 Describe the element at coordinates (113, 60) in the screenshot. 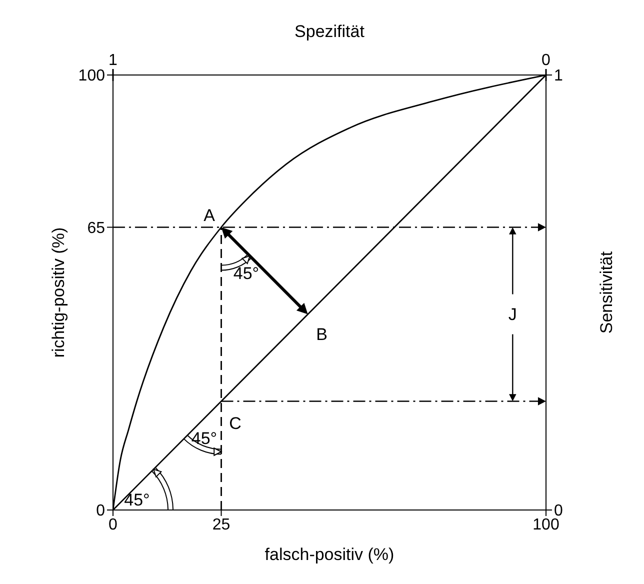

I see `x2-tick-label: 1` at that location.